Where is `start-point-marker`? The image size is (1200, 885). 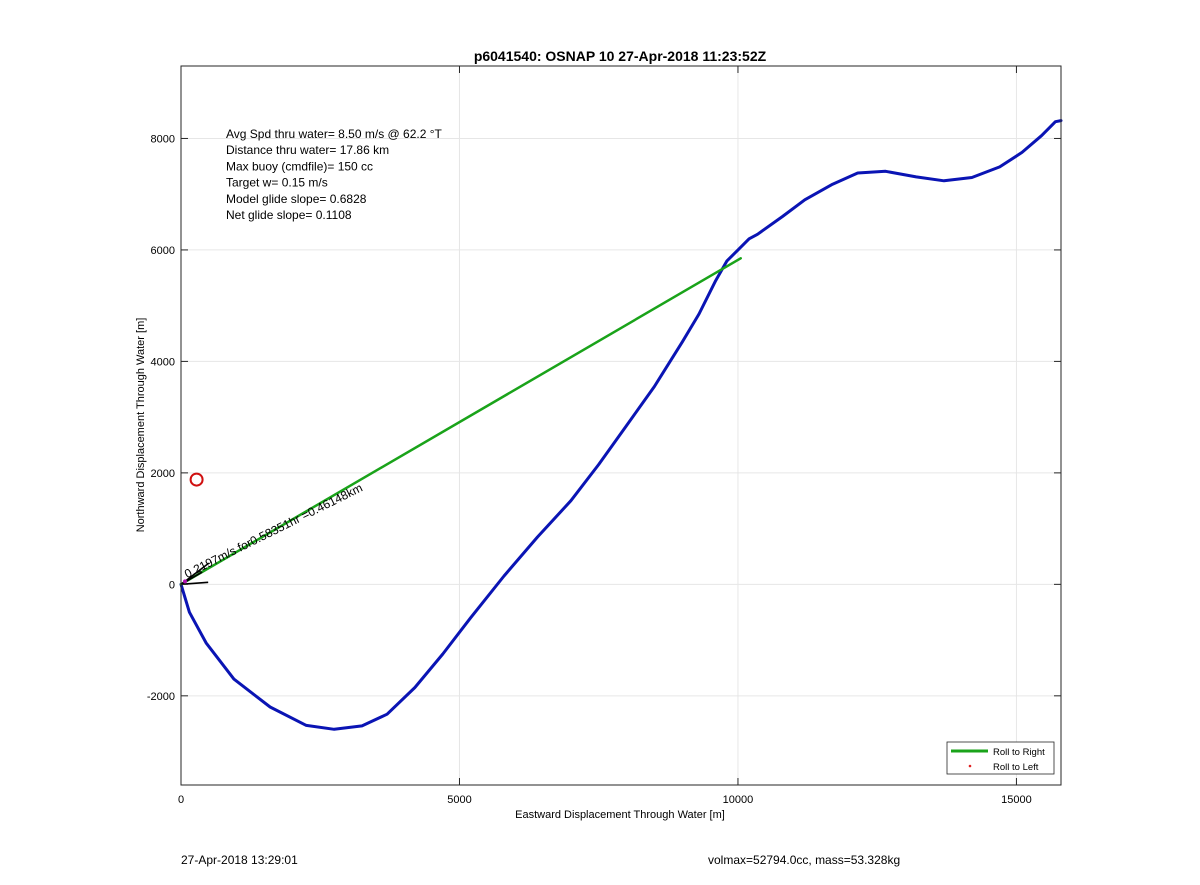 start-point-marker is located at coordinates (185, 581).